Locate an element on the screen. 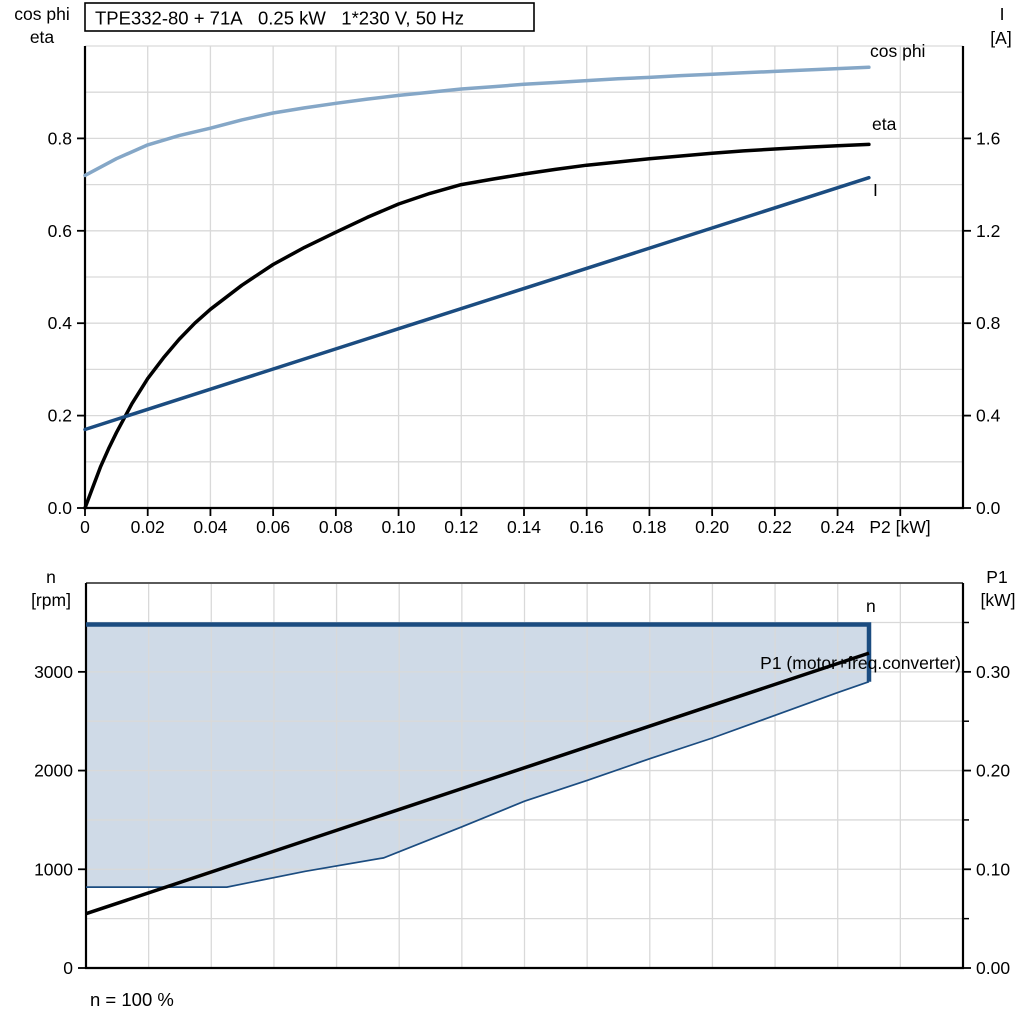 This screenshot has height=1024, width=1024. x-tick-label: 0.22 is located at coordinates (775, 527).